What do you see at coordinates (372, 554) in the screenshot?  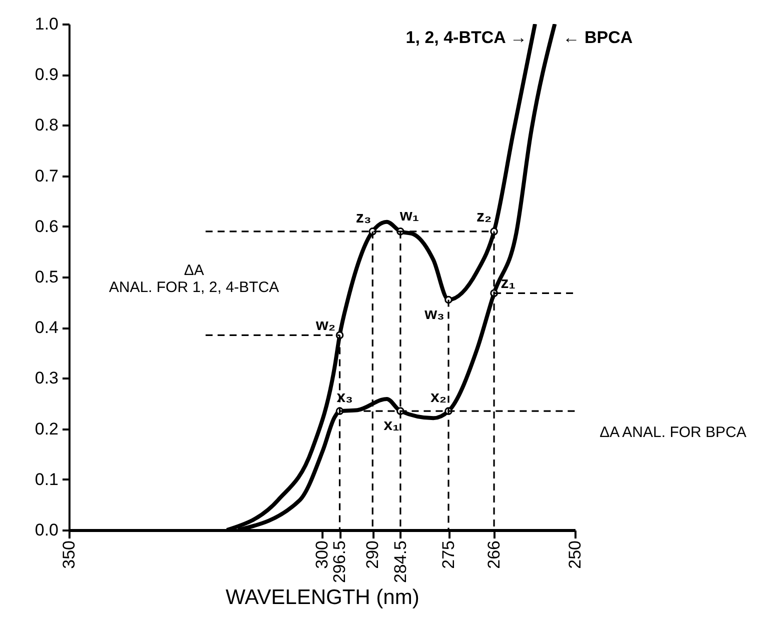 I see `x-tick-label: 290` at bounding box center [372, 554].